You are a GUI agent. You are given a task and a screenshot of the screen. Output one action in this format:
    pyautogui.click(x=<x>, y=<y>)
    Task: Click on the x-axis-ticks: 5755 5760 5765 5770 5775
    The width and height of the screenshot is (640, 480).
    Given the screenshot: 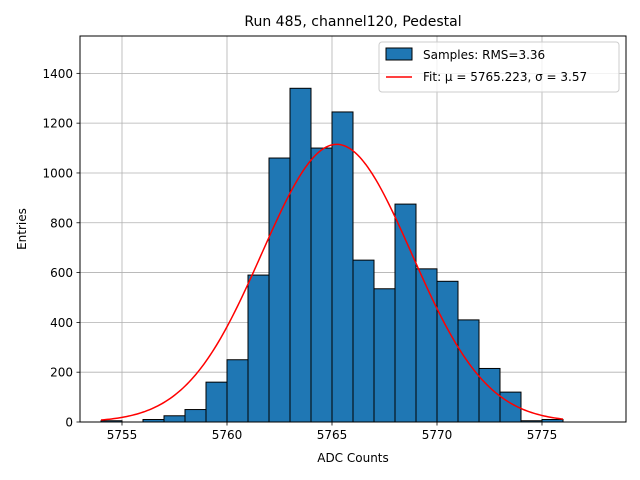 What is the action you would take?
    pyautogui.click(x=332, y=432)
    